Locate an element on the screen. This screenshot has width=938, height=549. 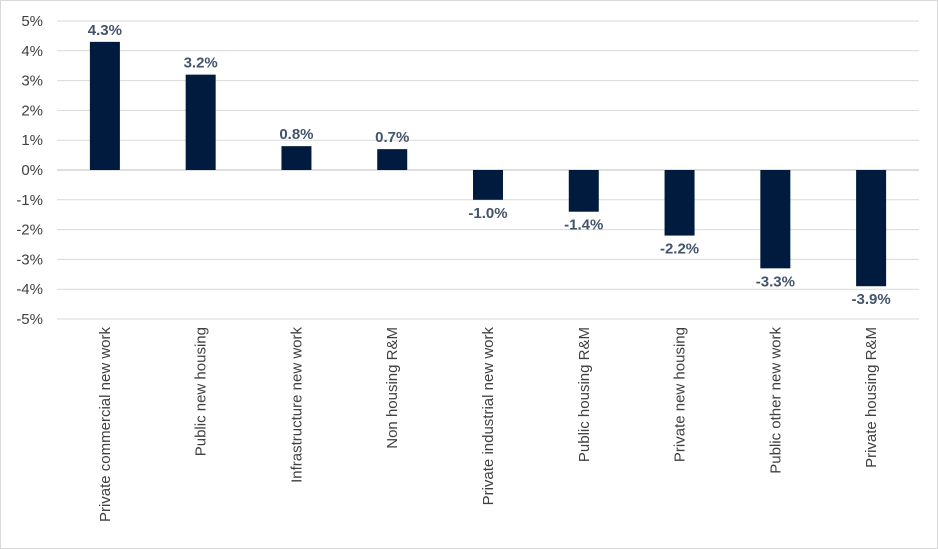
data-label: -3.3% is located at coordinates (775, 281).